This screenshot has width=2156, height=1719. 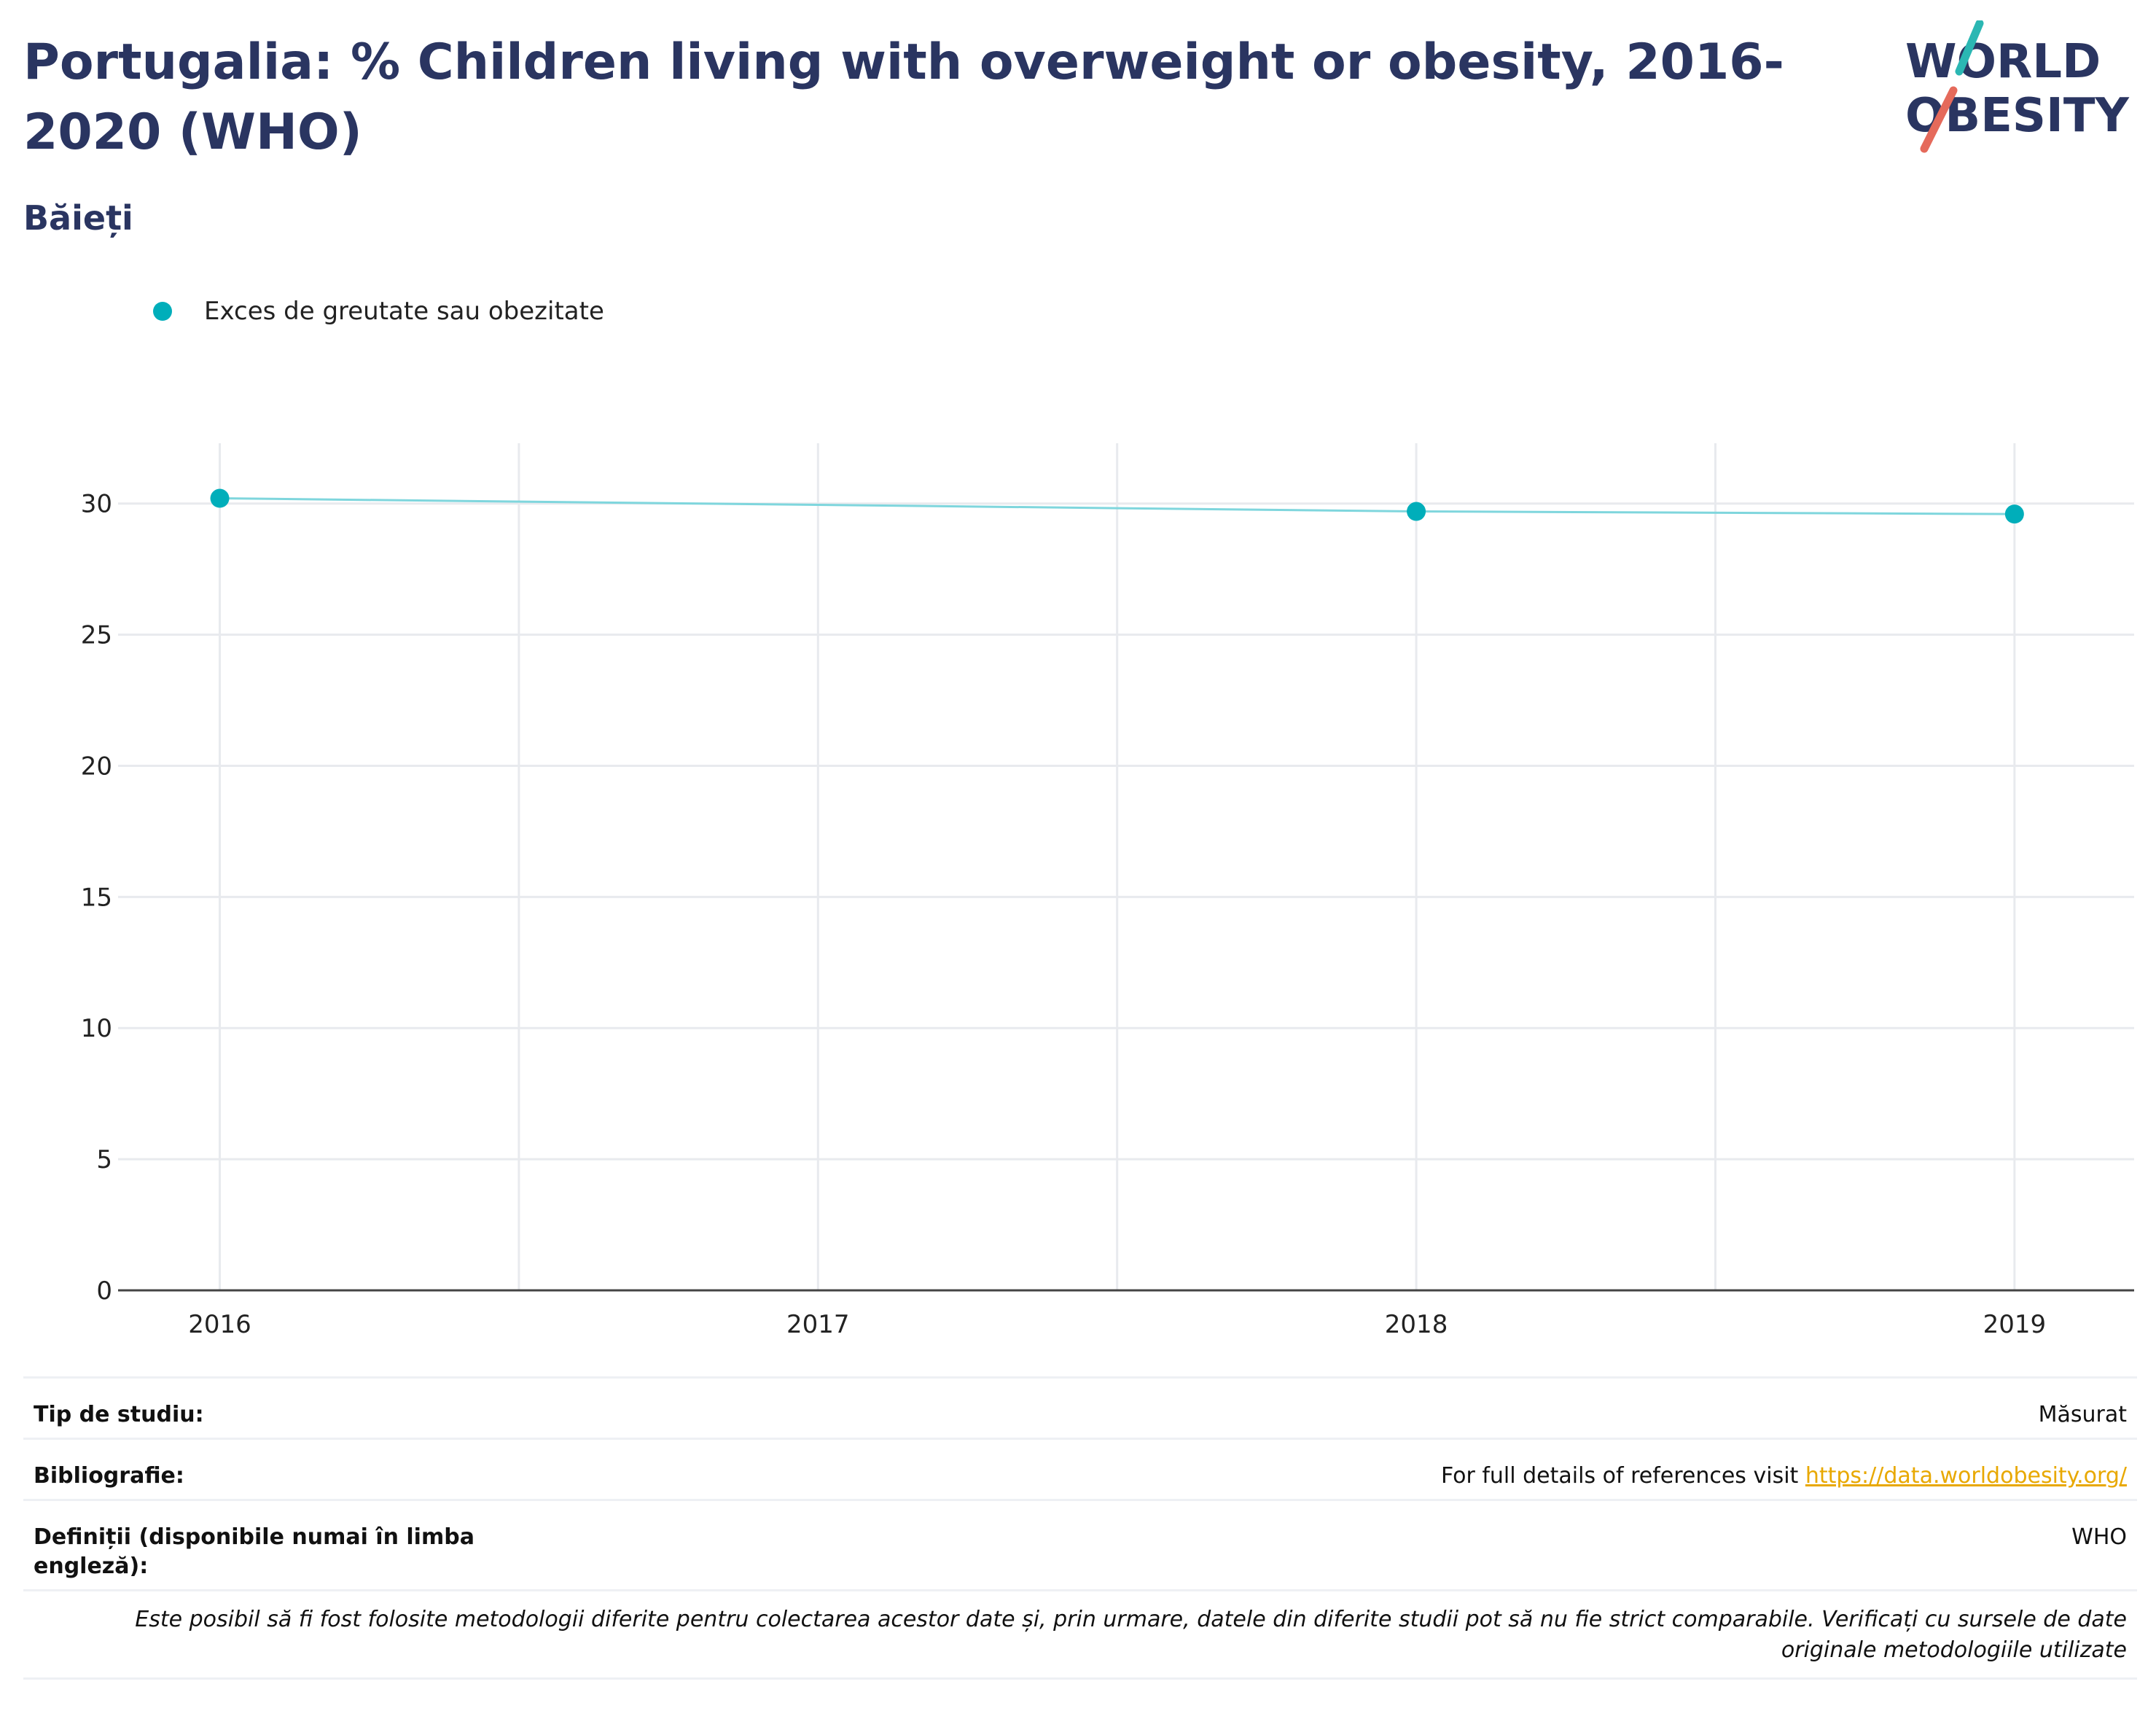 I want to click on legend-marker-icon, so click(x=162, y=311).